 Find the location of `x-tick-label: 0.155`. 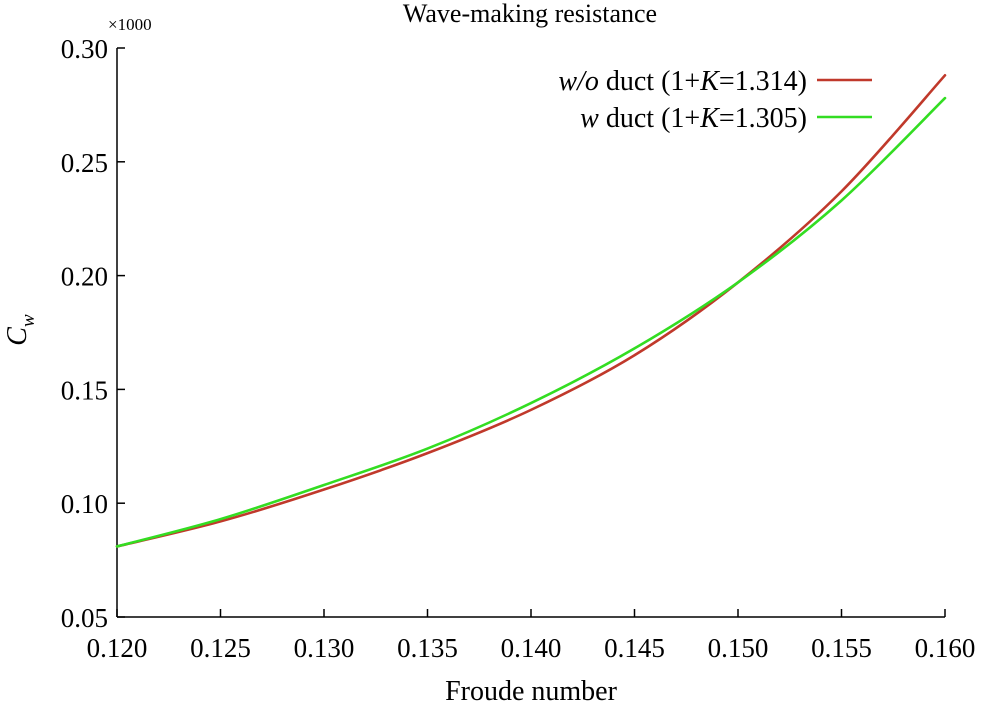

x-tick-label: 0.155 is located at coordinates (841, 648).